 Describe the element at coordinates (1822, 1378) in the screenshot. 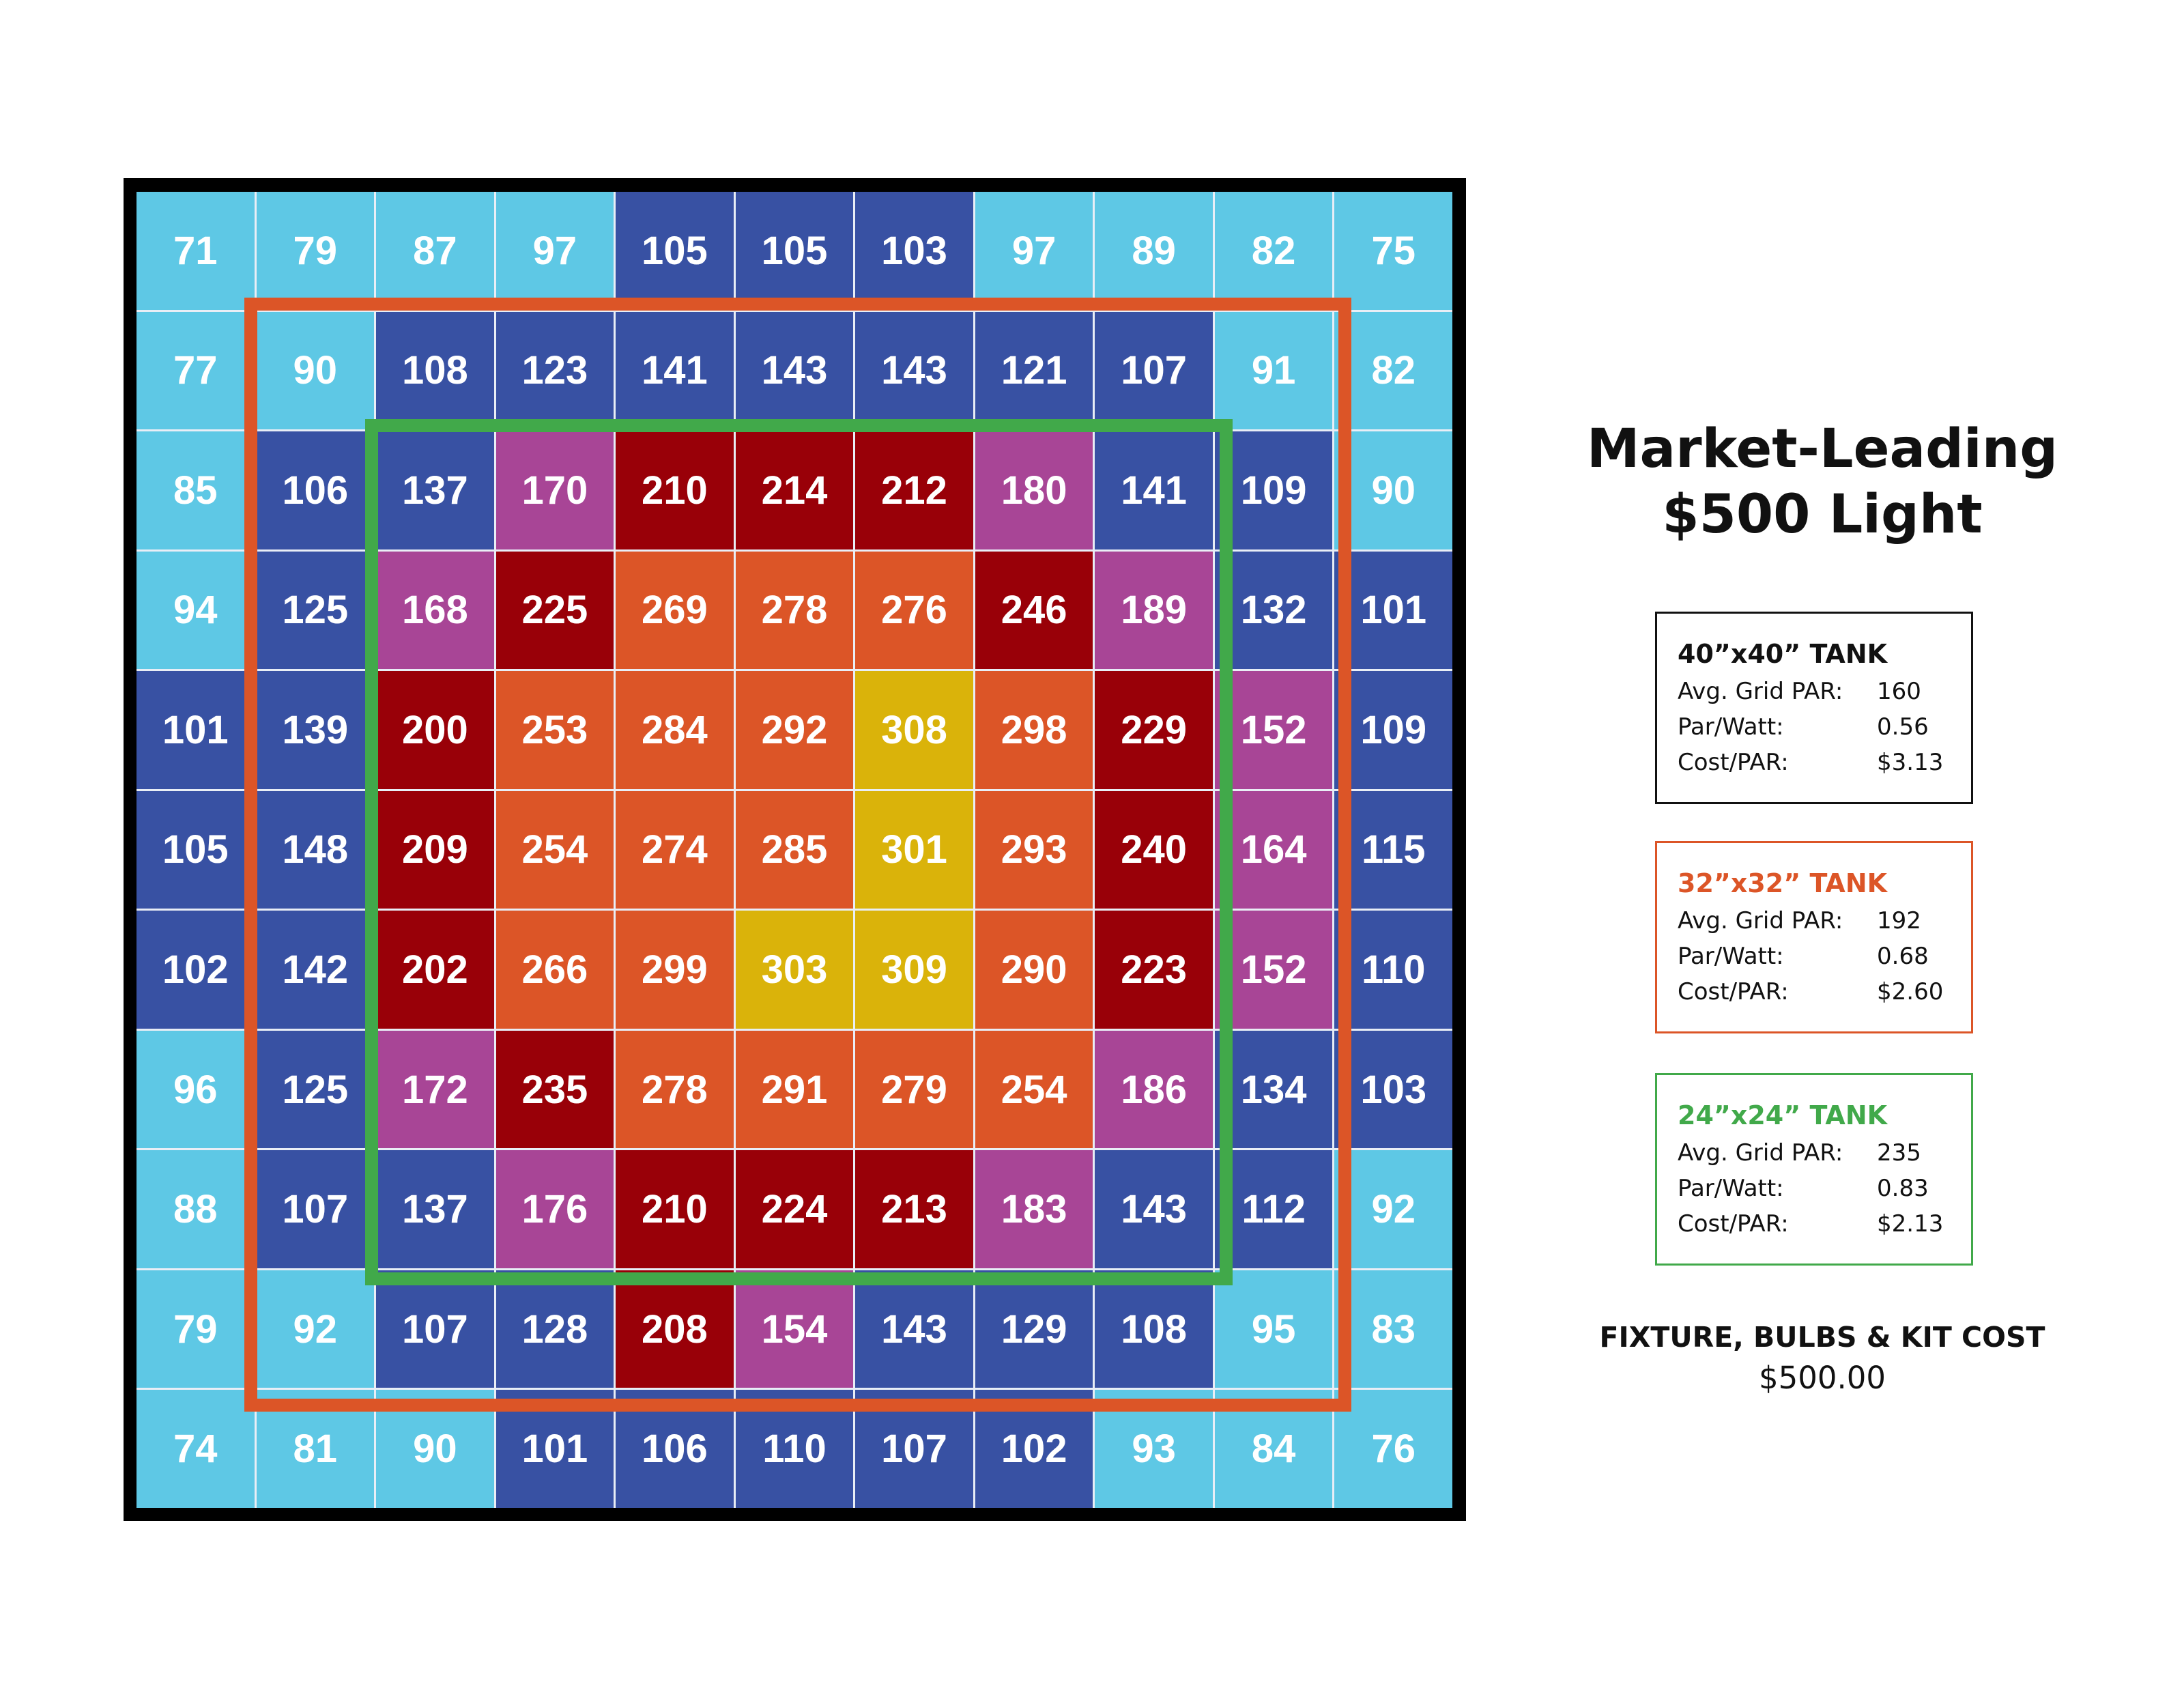

I see `fixture-cost-value: $500.00` at that location.